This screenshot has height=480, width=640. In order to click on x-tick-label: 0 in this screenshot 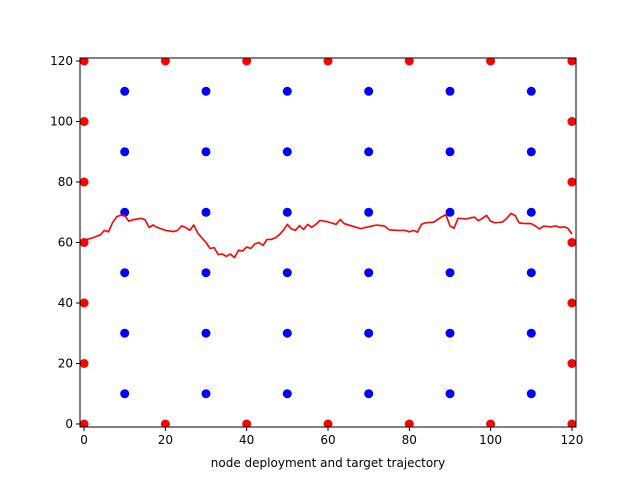, I will do `click(84, 440)`.